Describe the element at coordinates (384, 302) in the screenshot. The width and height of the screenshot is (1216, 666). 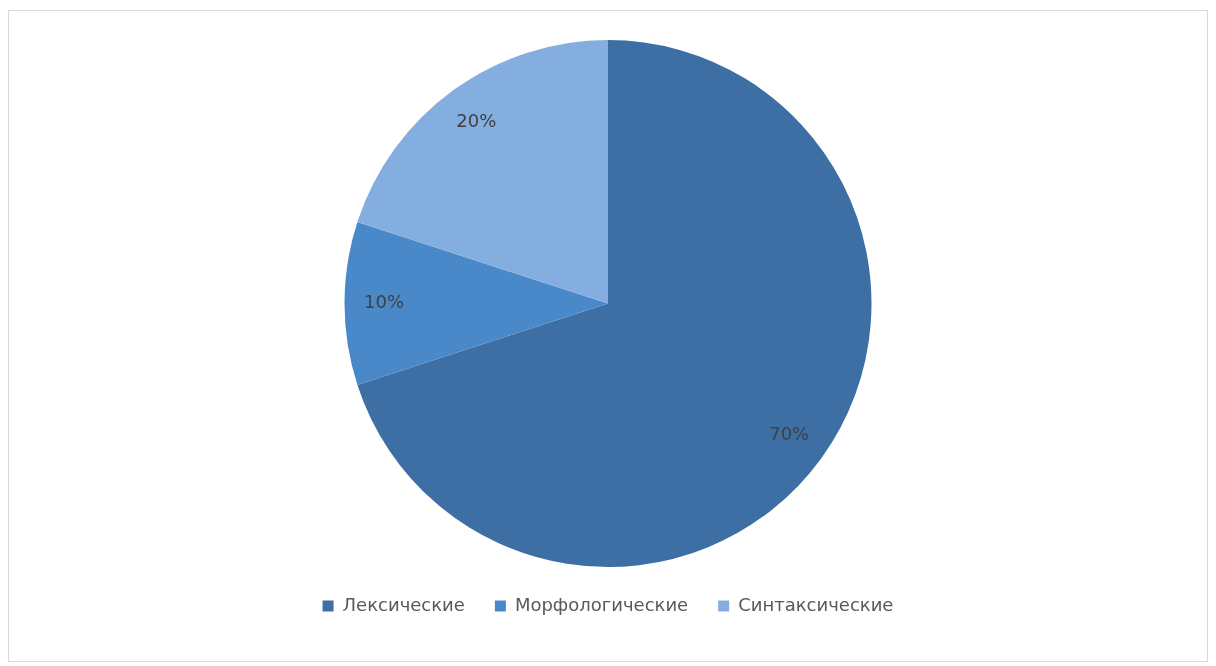
I see `data-label: 10%` at that location.